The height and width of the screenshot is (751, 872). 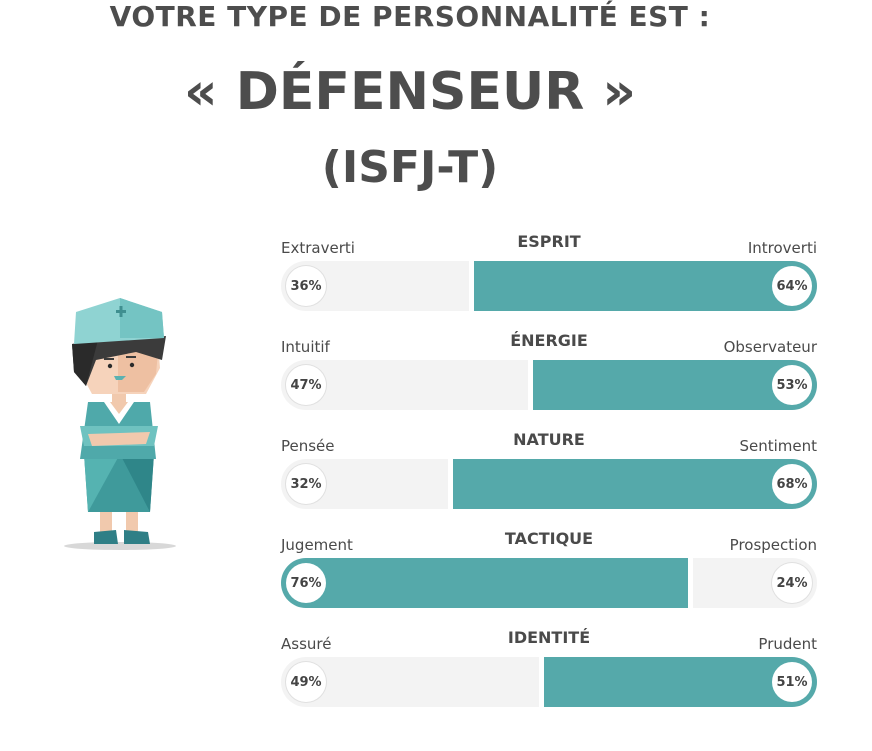 What do you see at coordinates (787, 644) in the screenshot?
I see `trait-right-label: Prudent` at bounding box center [787, 644].